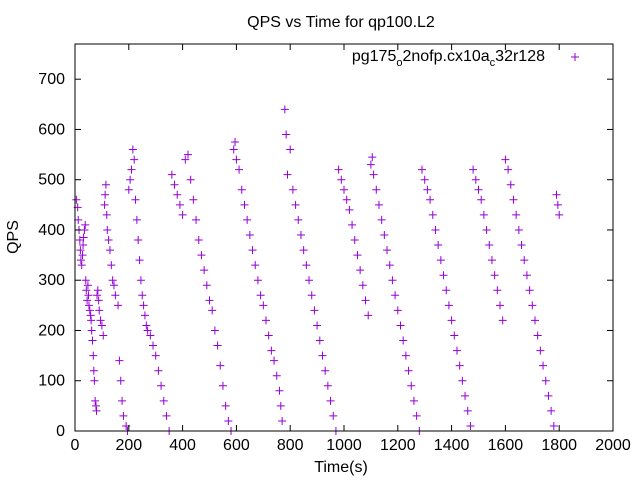  I want to click on legend-label-part-a: pg175, so click(374, 56).